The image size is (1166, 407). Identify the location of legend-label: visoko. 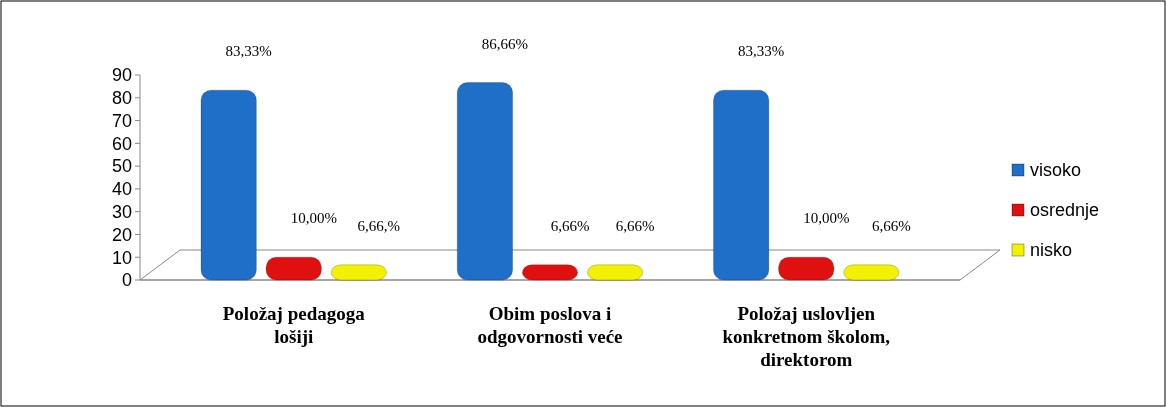
(1056, 170).